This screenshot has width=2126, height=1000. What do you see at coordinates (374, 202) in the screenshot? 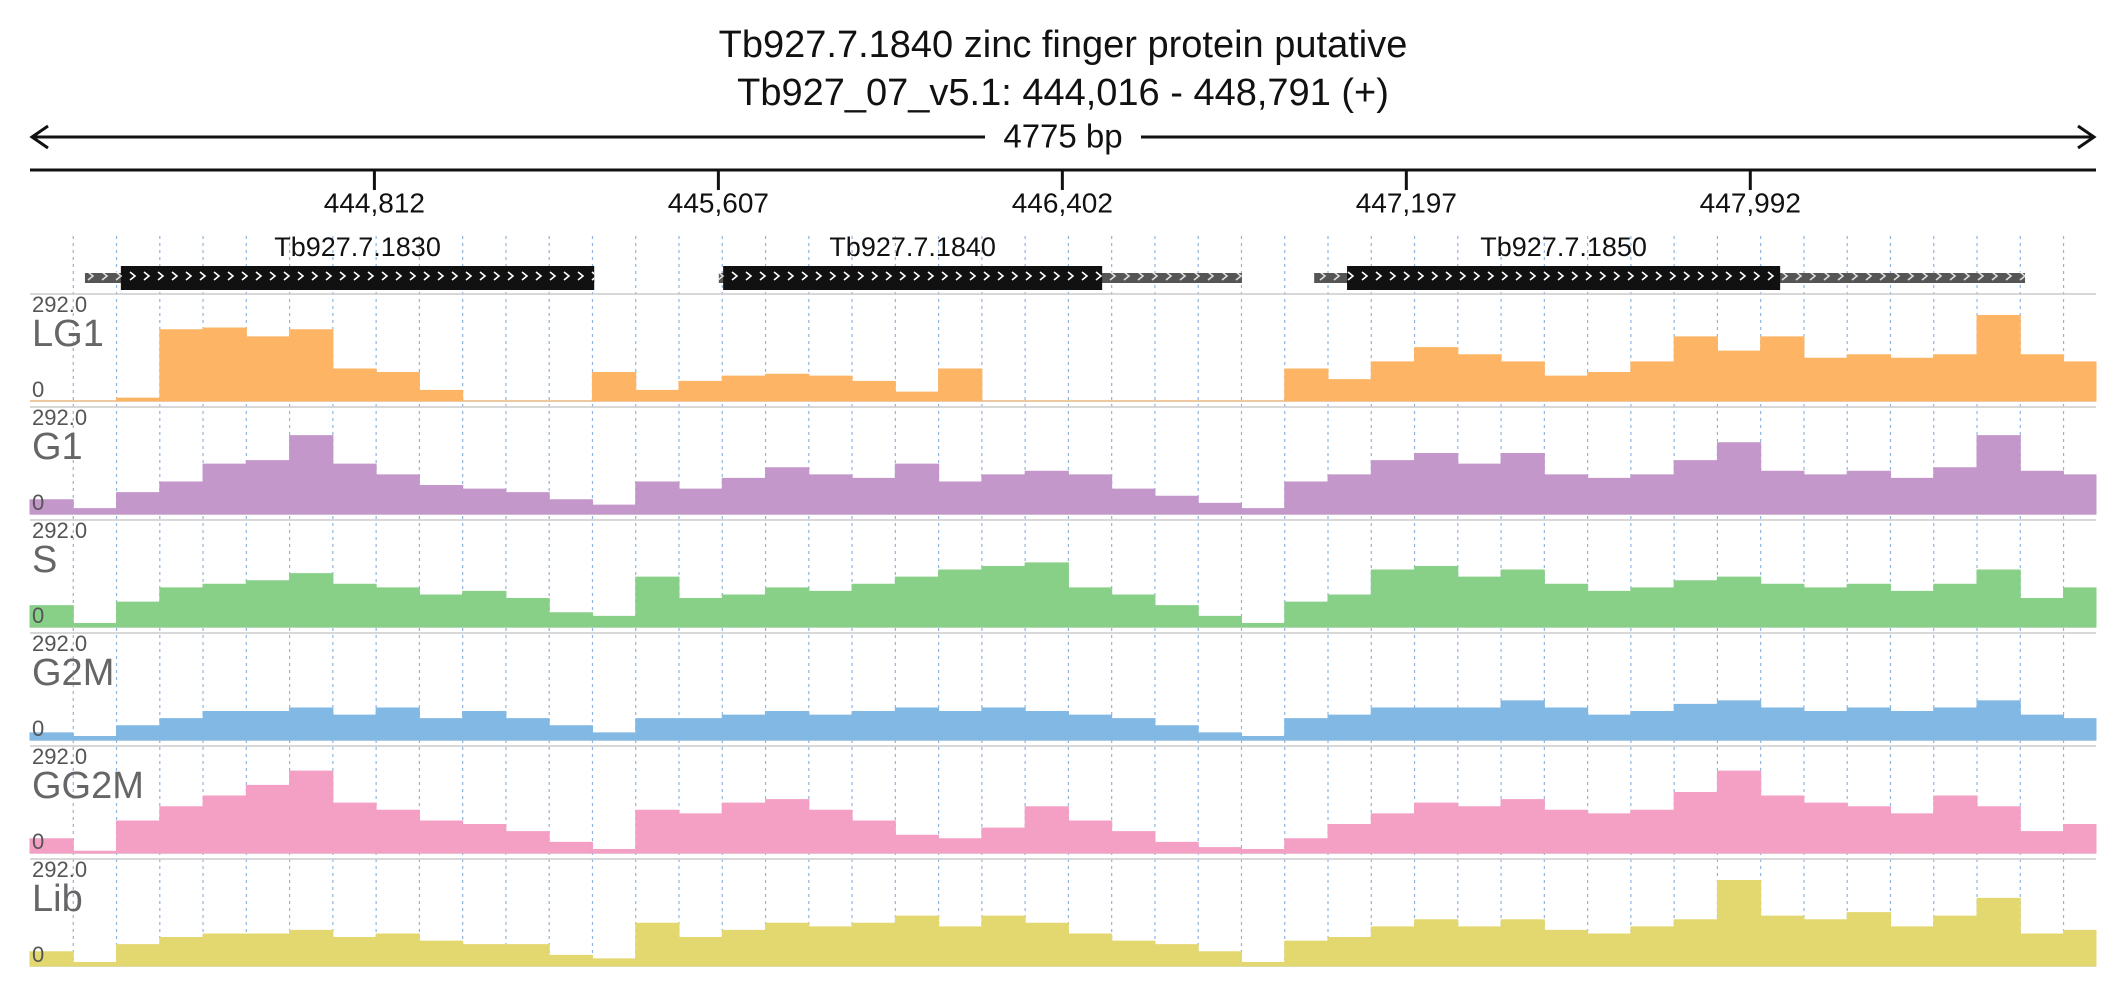
I see `x-tick-label: 444,812` at bounding box center [374, 202].